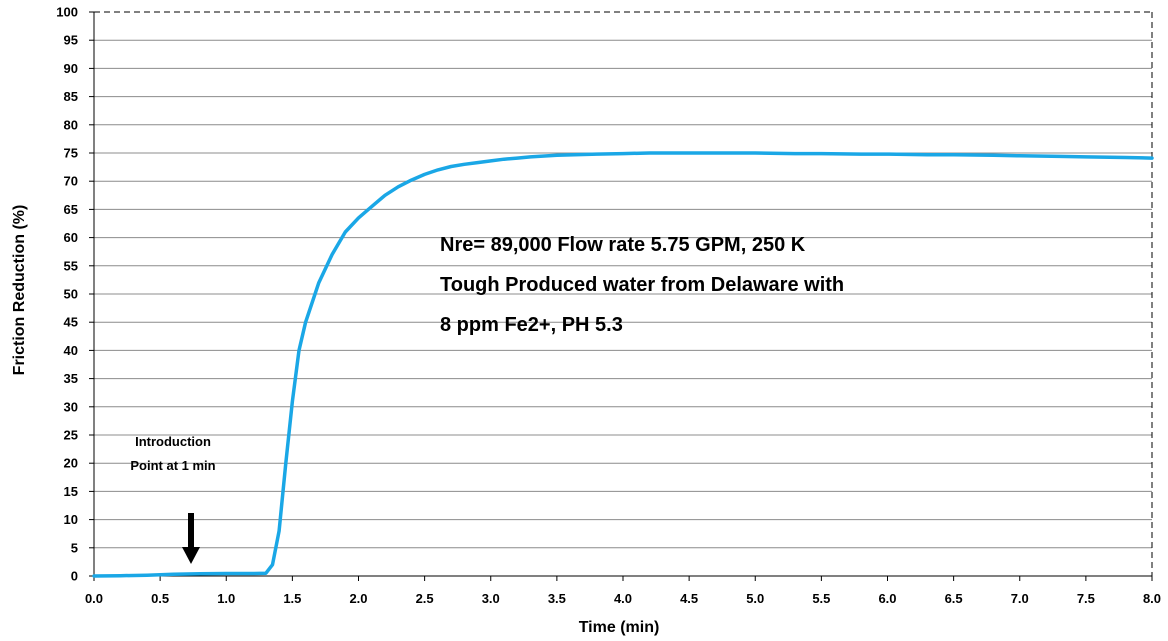 The height and width of the screenshot is (641, 1168). I want to click on x-axis-label: Time (min), so click(619, 627).